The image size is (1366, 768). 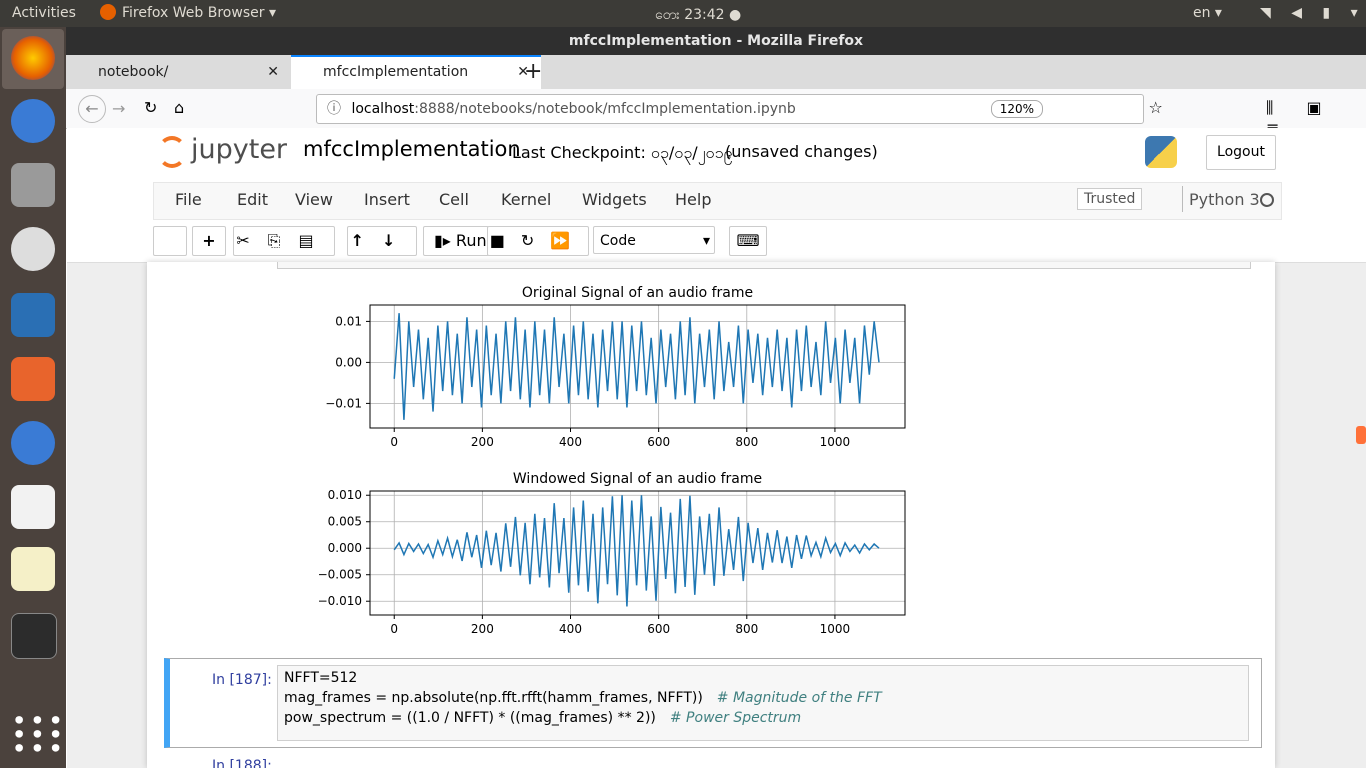 What do you see at coordinates (735, 718) in the screenshot?
I see `code-comment: # Power Spectrum` at bounding box center [735, 718].